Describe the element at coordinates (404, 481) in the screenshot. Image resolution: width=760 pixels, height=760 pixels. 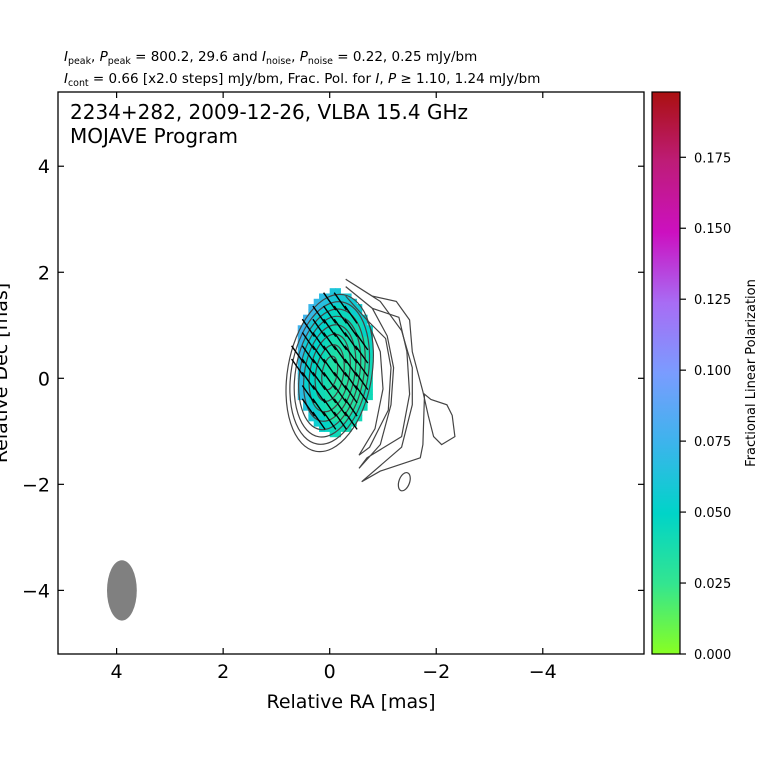
I see `contour-island` at that location.